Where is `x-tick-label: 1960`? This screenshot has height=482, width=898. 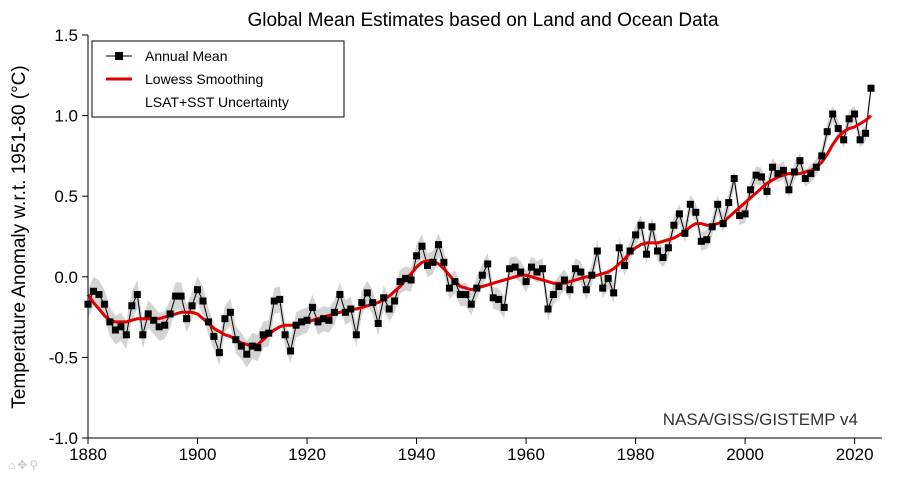
x-tick-label: 1960 is located at coordinates (526, 454).